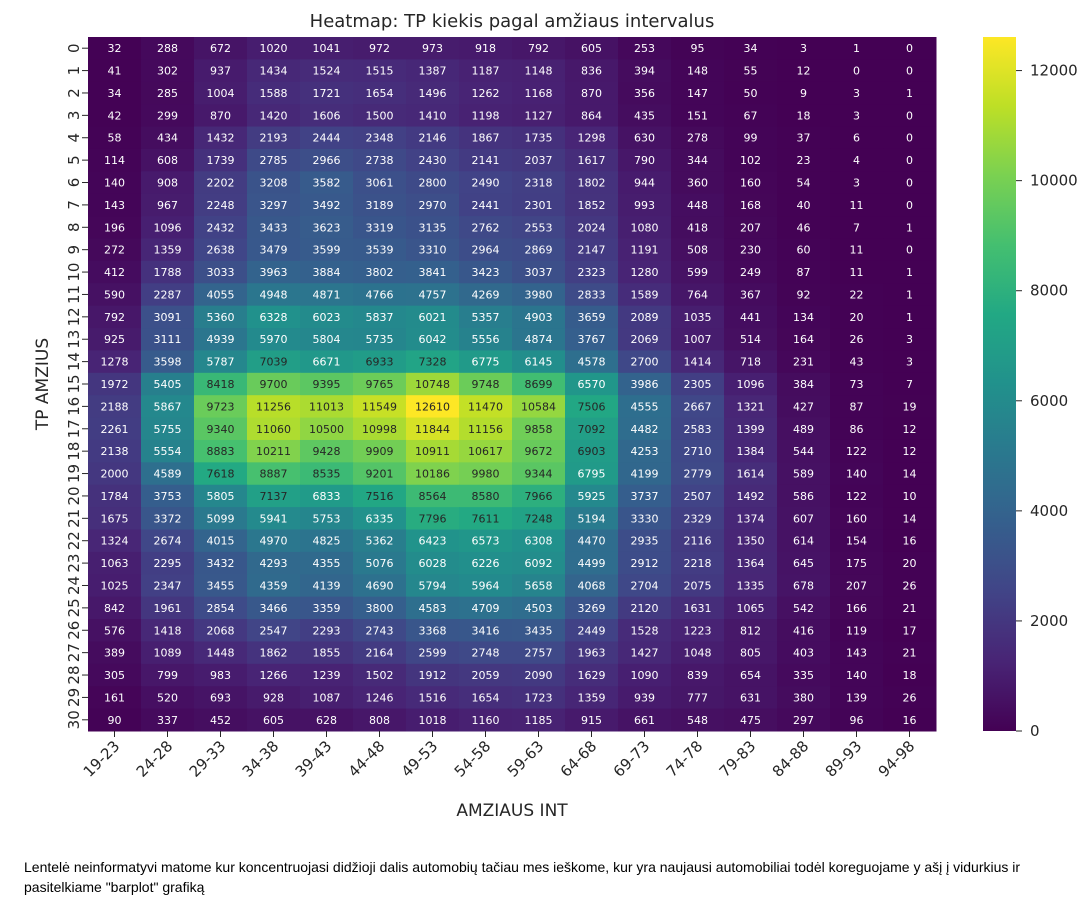  Describe the element at coordinates (592, 294) in the screenshot. I see `cell-value-label: 2833` at that location.